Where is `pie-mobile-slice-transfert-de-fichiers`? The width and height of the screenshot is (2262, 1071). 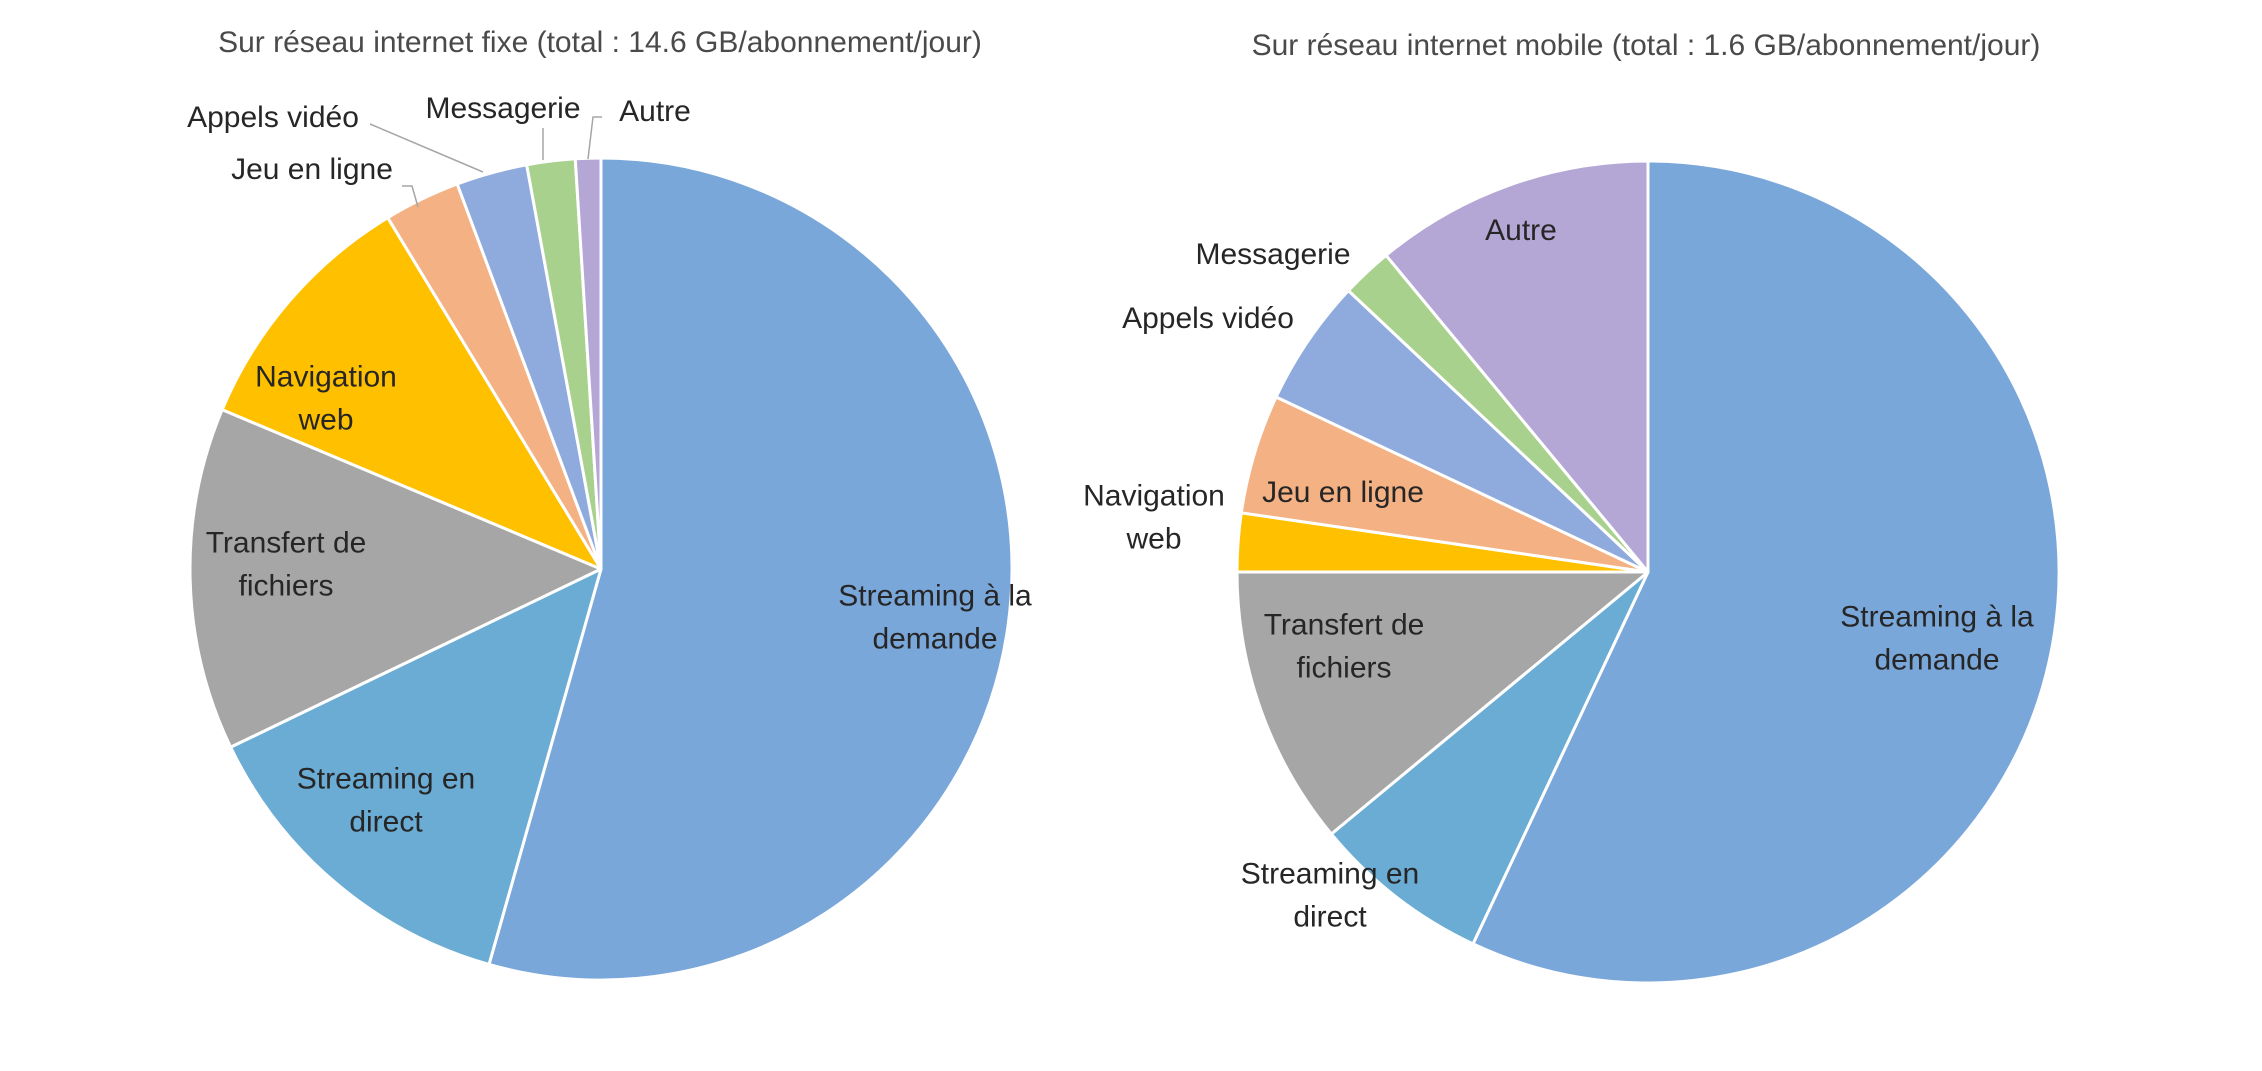
pie-mobile-slice-transfert-de-fichiers is located at coordinates (1442, 703).